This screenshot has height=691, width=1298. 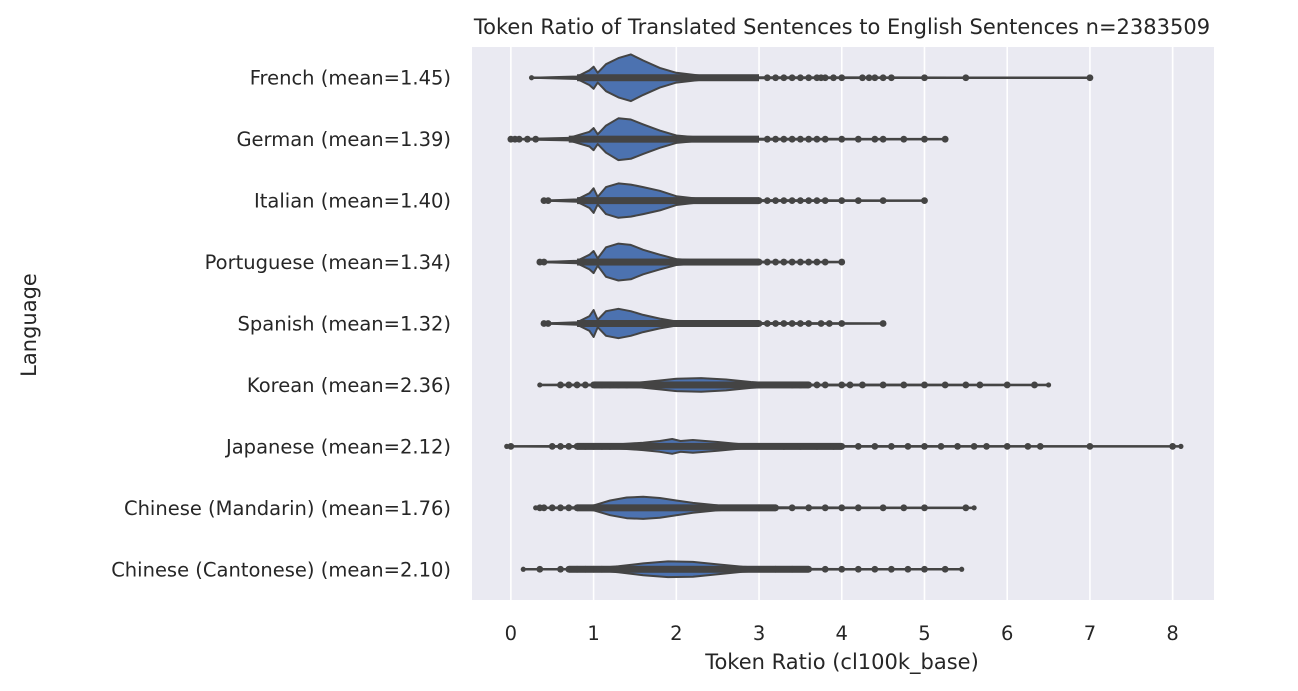 I want to click on y-tick-label: Chinese (Cantonese) (mean=2.10), so click(x=281, y=569).